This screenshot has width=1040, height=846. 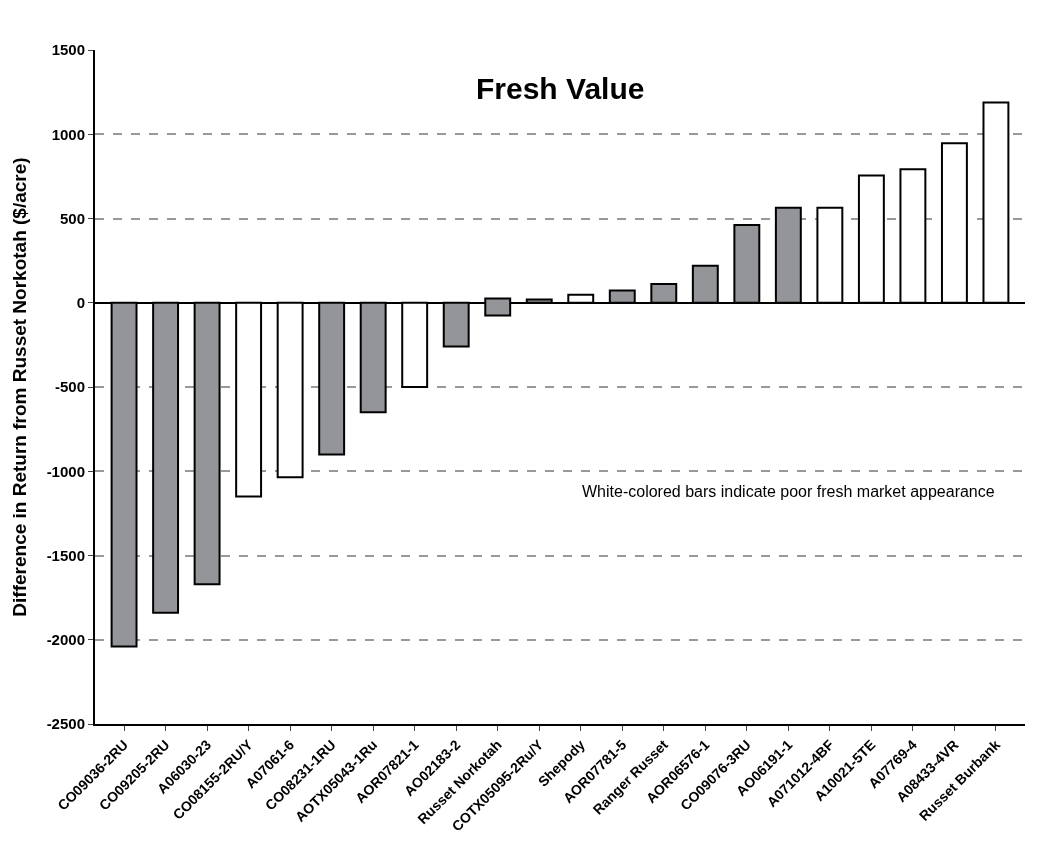 I want to click on y-tick-label: 0, so click(x=80, y=302).